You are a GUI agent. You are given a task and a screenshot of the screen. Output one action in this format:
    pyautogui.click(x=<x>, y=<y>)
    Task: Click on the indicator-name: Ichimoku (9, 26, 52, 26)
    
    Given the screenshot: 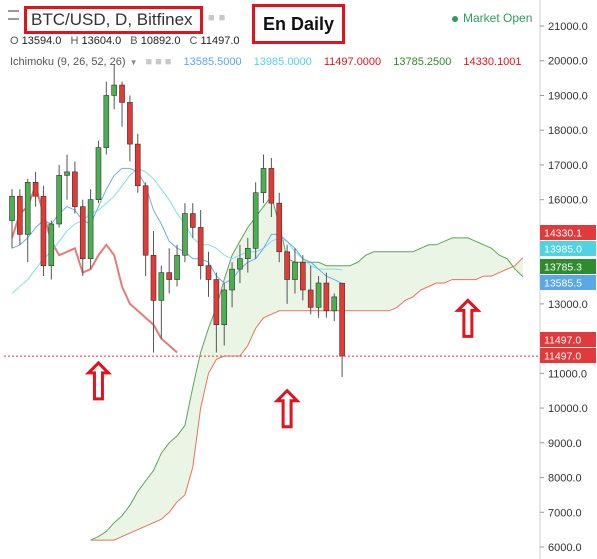 What is the action you would take?
    pyautogui.click(x=68, y=62)
    